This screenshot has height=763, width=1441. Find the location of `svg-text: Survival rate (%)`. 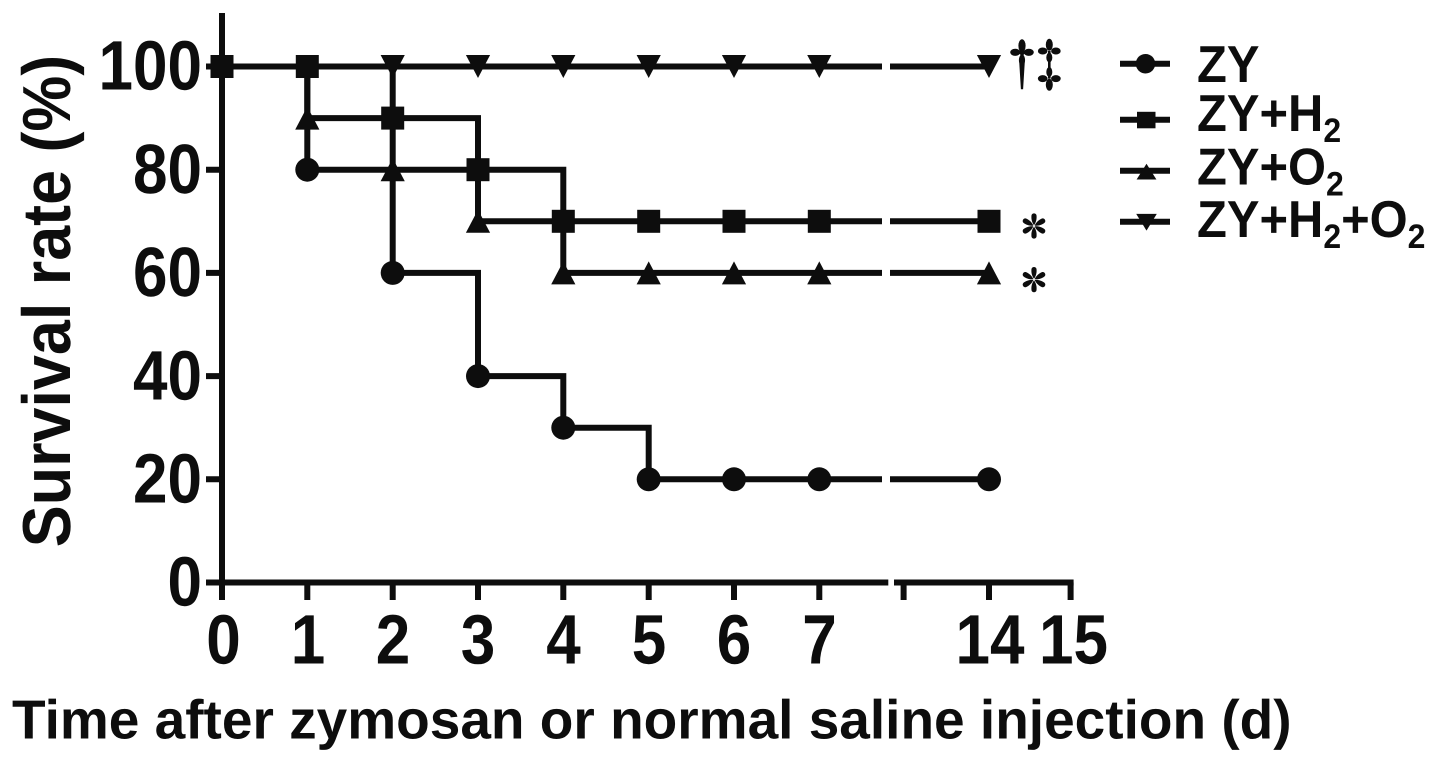

svg-text: Survival rate (%) is located at coordinates (47, 301).